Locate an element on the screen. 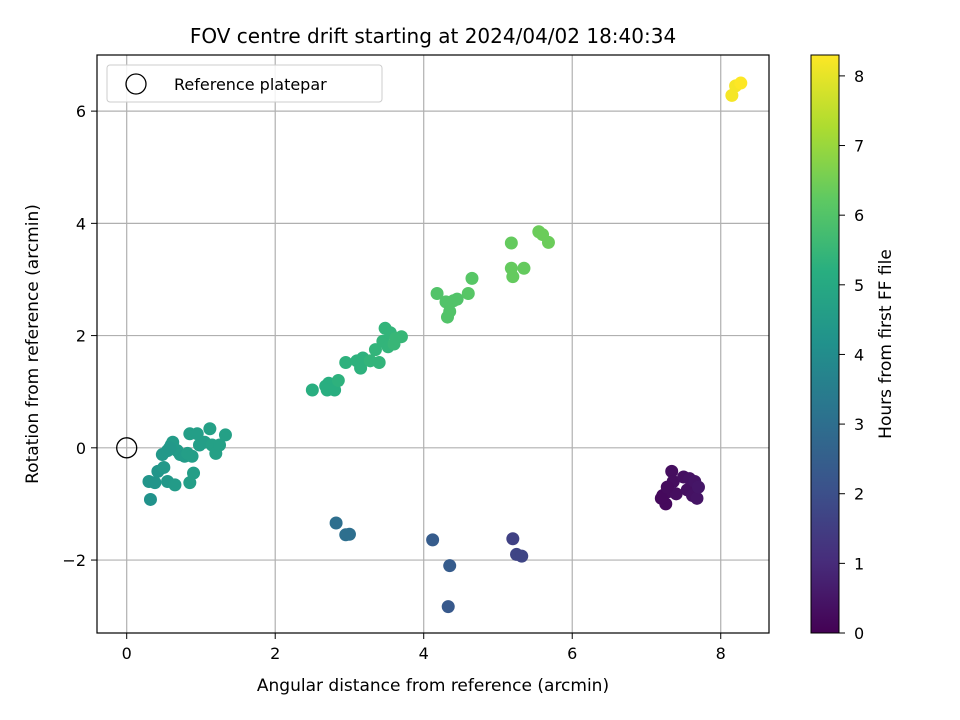 The image size is (960, 720). y-tick-label: 0 is located at coordinates (81, 448).